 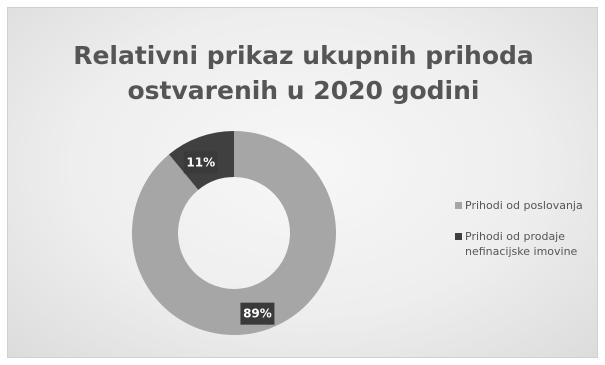 I want to click on legend-item-prihodi-od-poslovanja: Prihodi od poslovanja, so click(x=530, y=205).